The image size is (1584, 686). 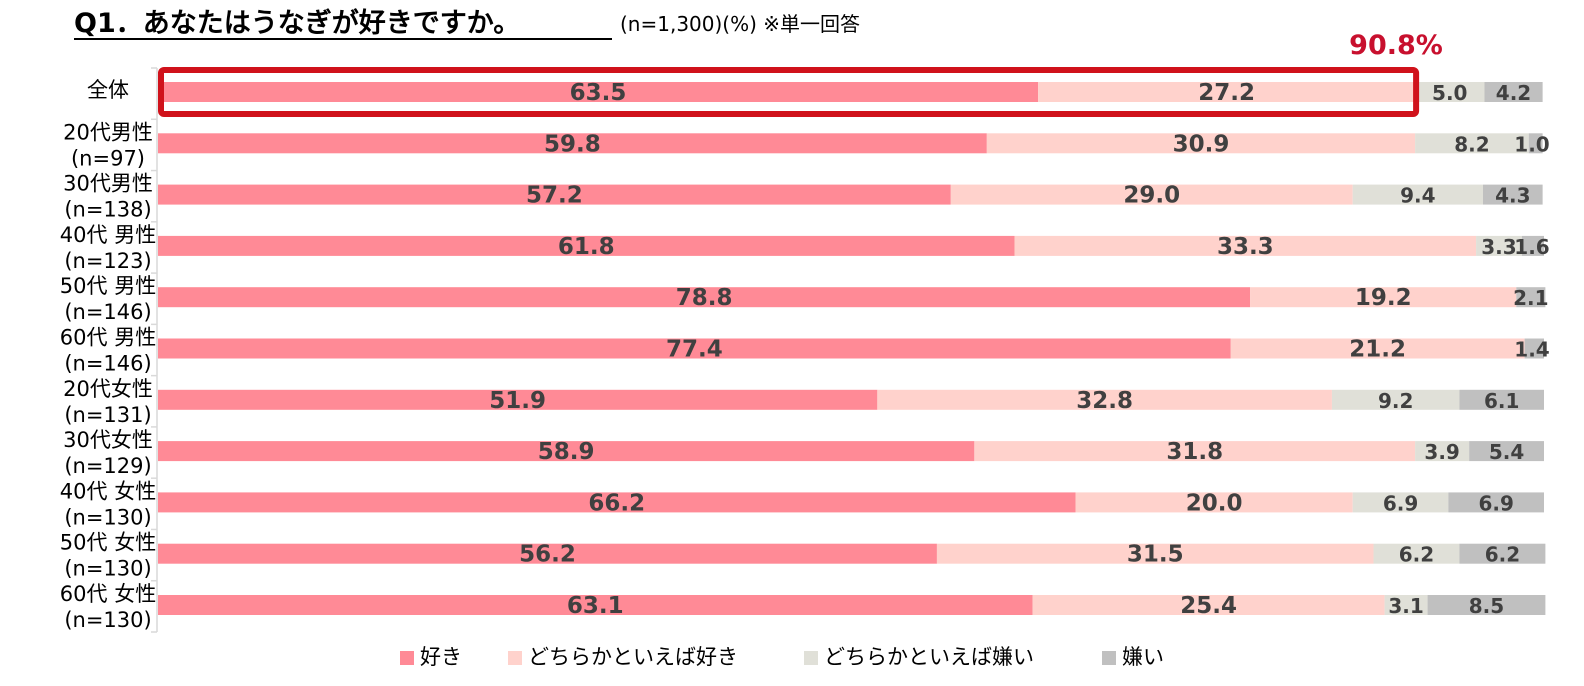 I want to click on data-label: 19.2, so click(x=1383, y=298).